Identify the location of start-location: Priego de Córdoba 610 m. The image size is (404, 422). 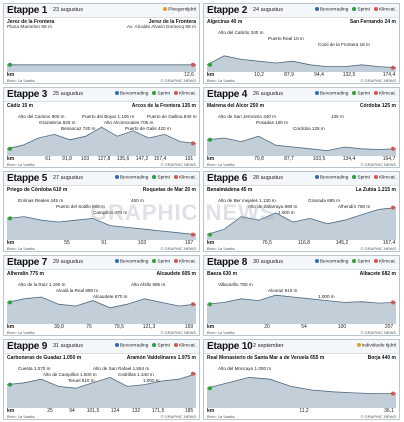
(37, 190).